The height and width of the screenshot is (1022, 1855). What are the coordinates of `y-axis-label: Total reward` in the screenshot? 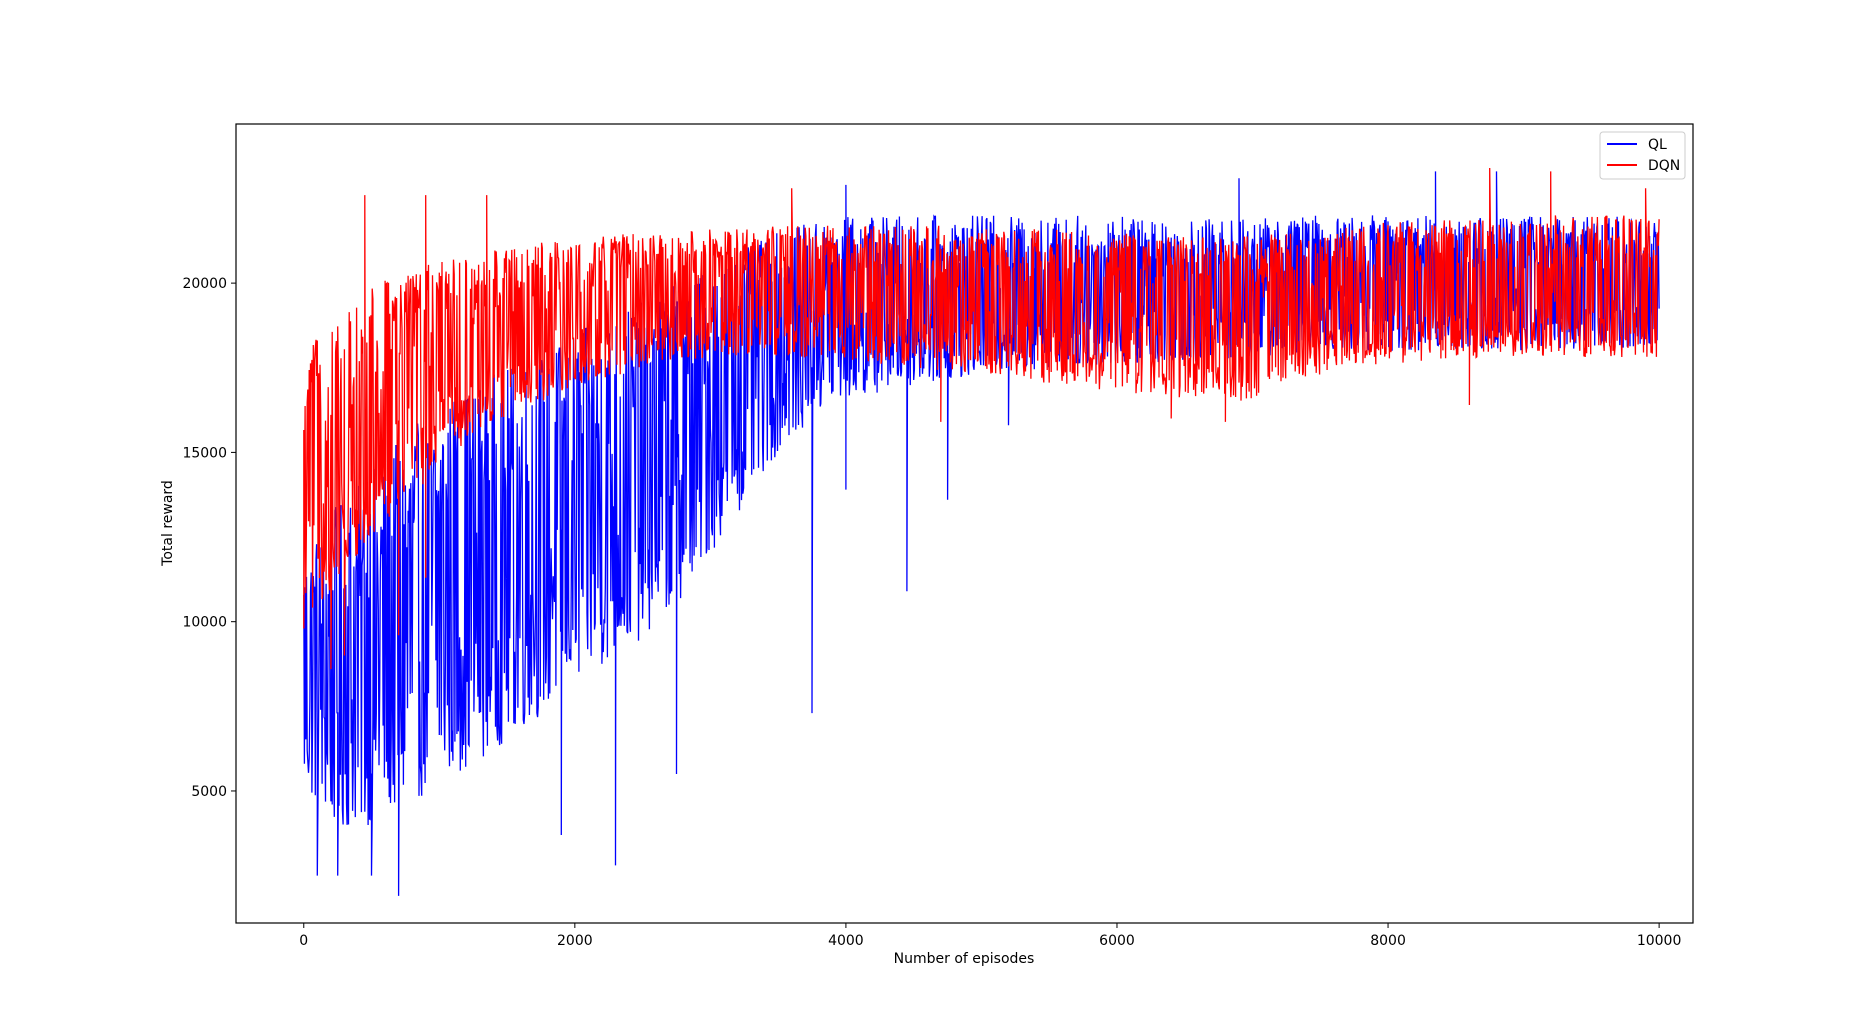 It's located at (168, 523).